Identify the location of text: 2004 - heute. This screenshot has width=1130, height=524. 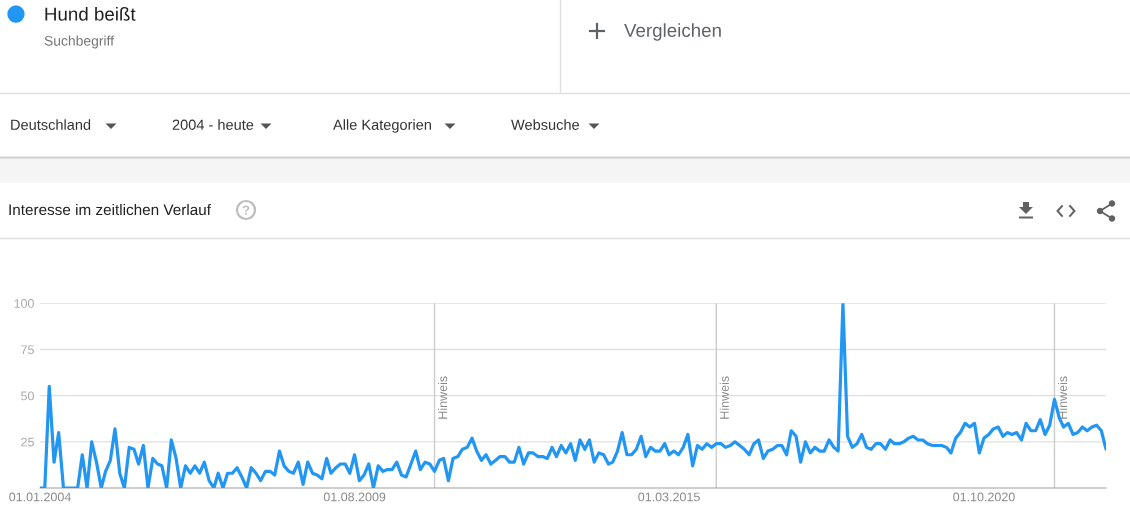
(213, 124).